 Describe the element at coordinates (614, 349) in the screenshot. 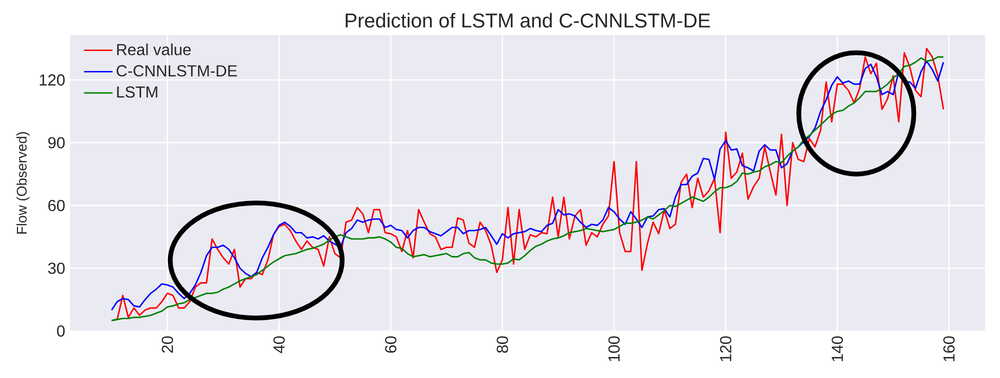

I see `x-tick-label: 100` at that location.